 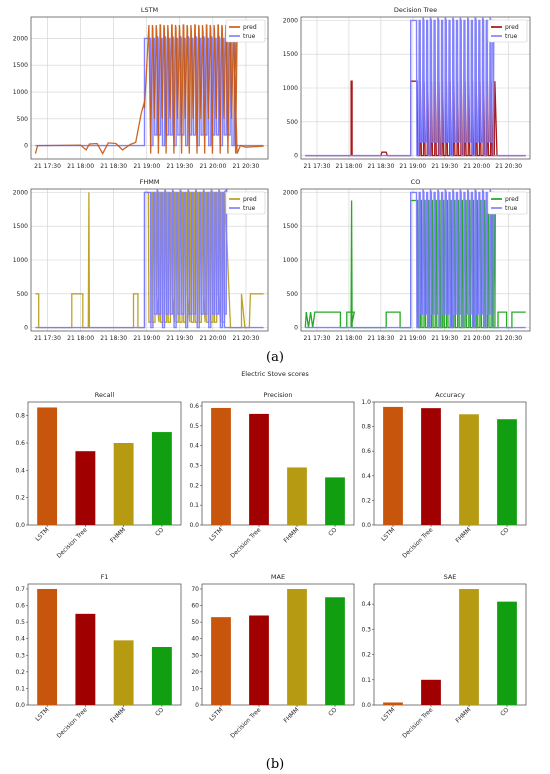 What do you see at coordinates (23, 294) in the screenshot?
I see `y-tick-label: 500` at bounding box center [23, 294].